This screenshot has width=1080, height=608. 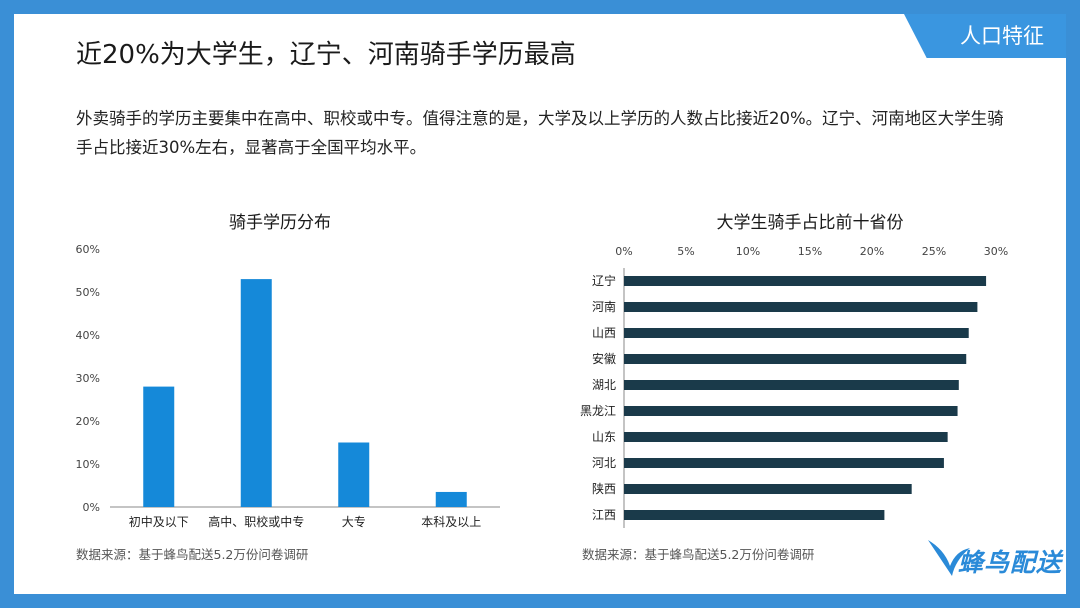 What do you see at coordinates (88, 335) in the screenshot?
I see `y-tick-label: 40%` at bounding box center [88, 335].